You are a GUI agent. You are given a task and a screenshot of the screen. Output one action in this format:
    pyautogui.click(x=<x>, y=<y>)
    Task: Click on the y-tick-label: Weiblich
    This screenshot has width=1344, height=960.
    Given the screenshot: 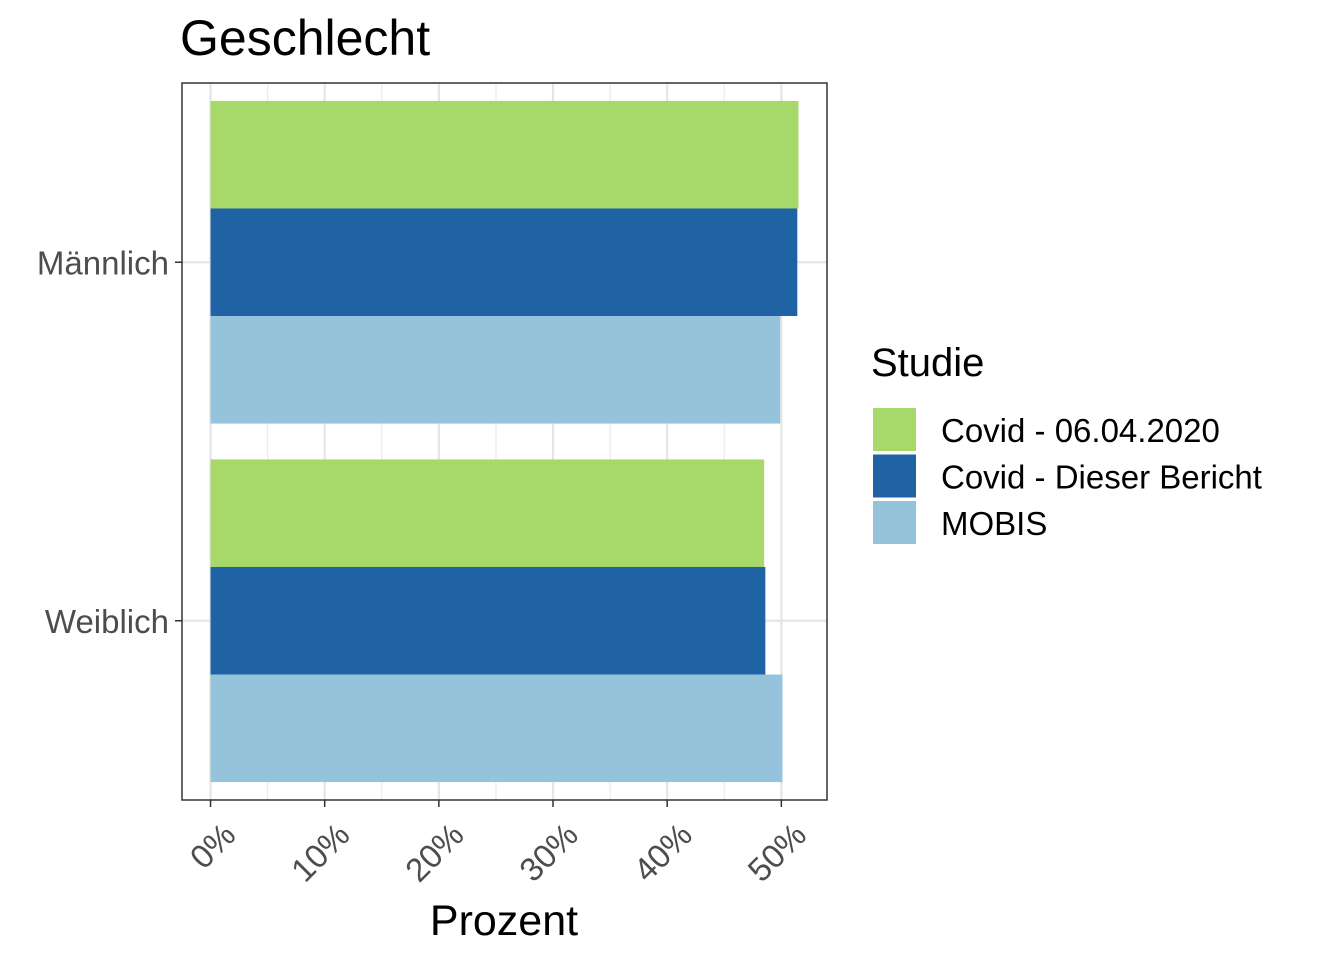 What is the action you would take?
    pyautogui.click(x=107, y=621)
    